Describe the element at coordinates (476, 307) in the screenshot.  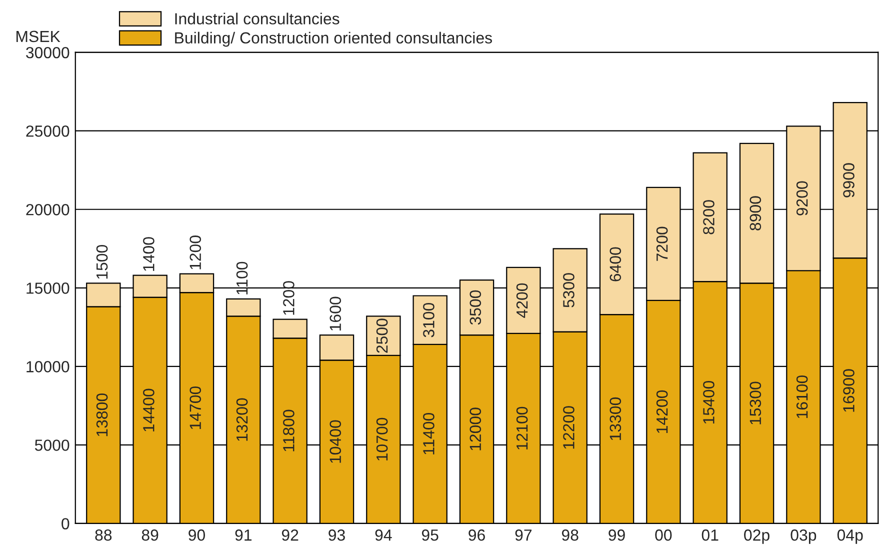
I see `data-label: 3500` at that location.